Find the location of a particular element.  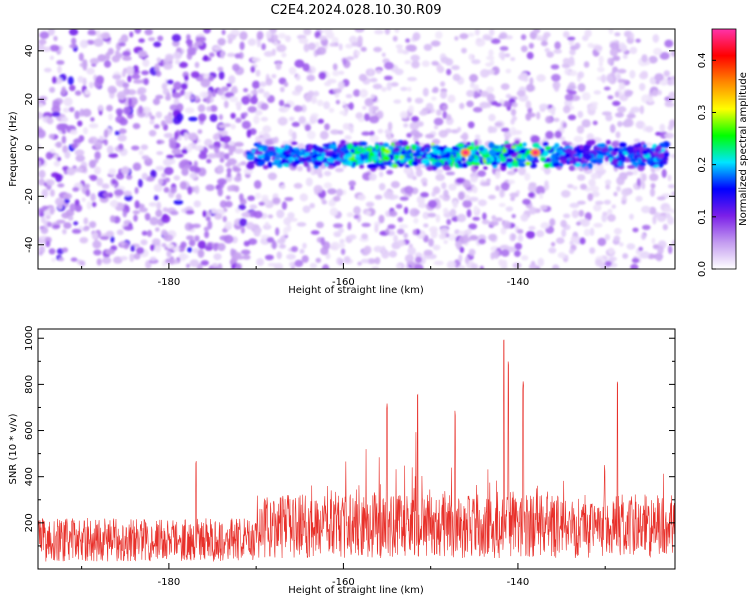

y-tick-label: 400 is located at coordinates (29, 476).